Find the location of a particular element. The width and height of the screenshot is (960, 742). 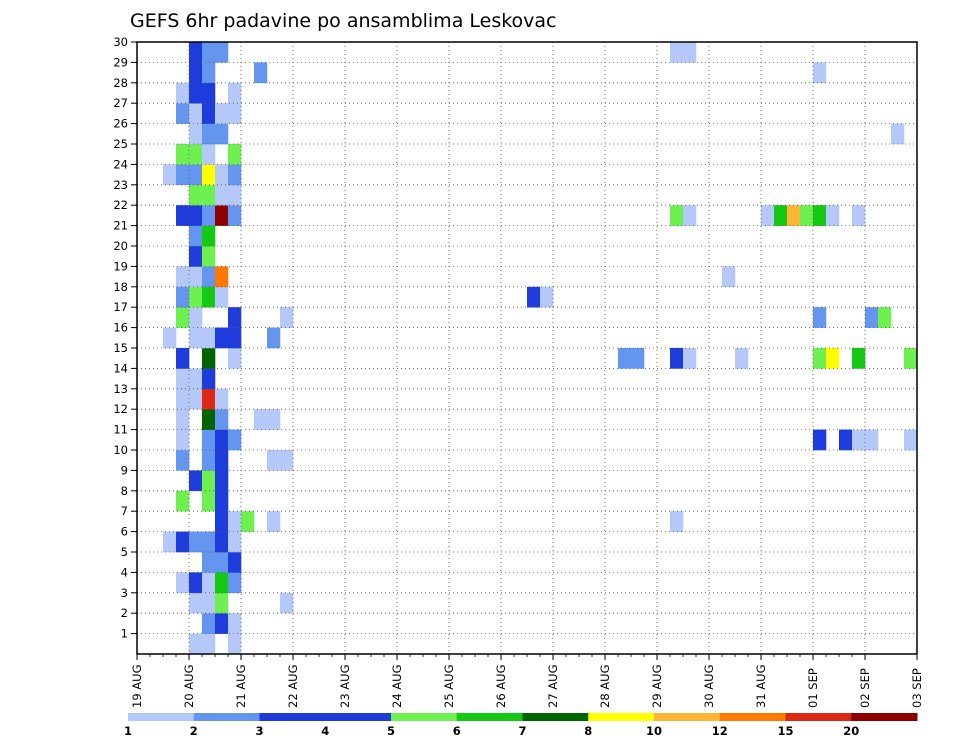

y-tick-label: 27 is located at coordinates (120, 103).